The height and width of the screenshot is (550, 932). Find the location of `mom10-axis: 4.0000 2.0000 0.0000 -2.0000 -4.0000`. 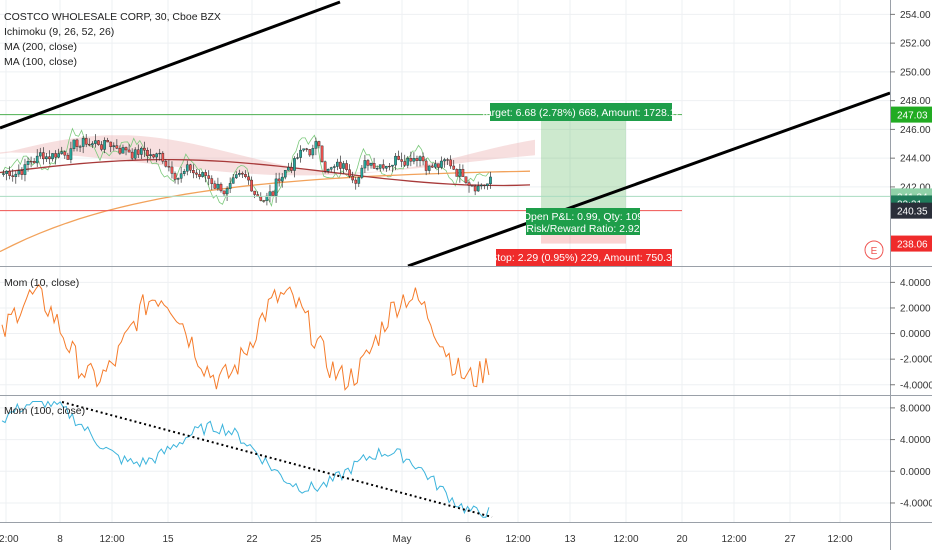

mom10-axis: 4.0000 2.0000 0.0000 -2.0000 -4.0000 is located at coordinates (911, 334).